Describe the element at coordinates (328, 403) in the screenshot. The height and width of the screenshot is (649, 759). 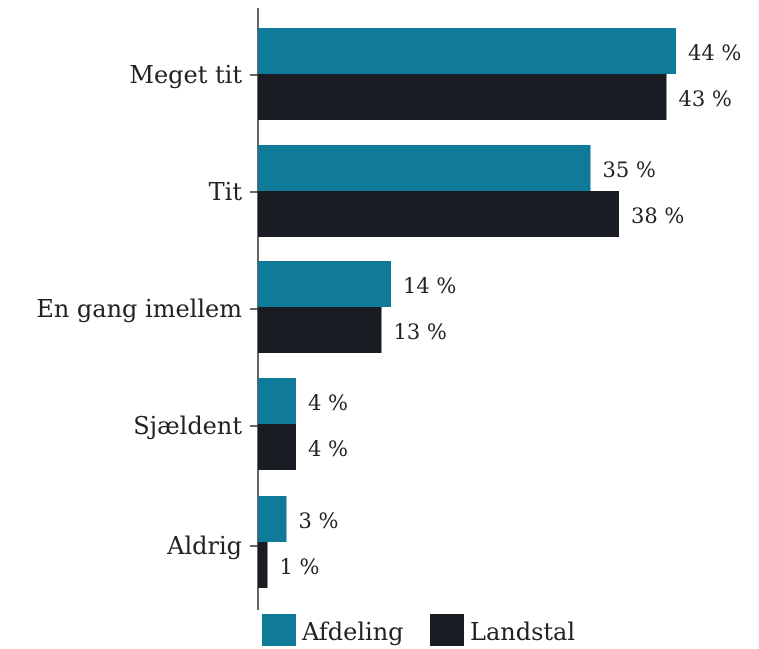
I see `value-label-afdeling: 4 %` at that location.